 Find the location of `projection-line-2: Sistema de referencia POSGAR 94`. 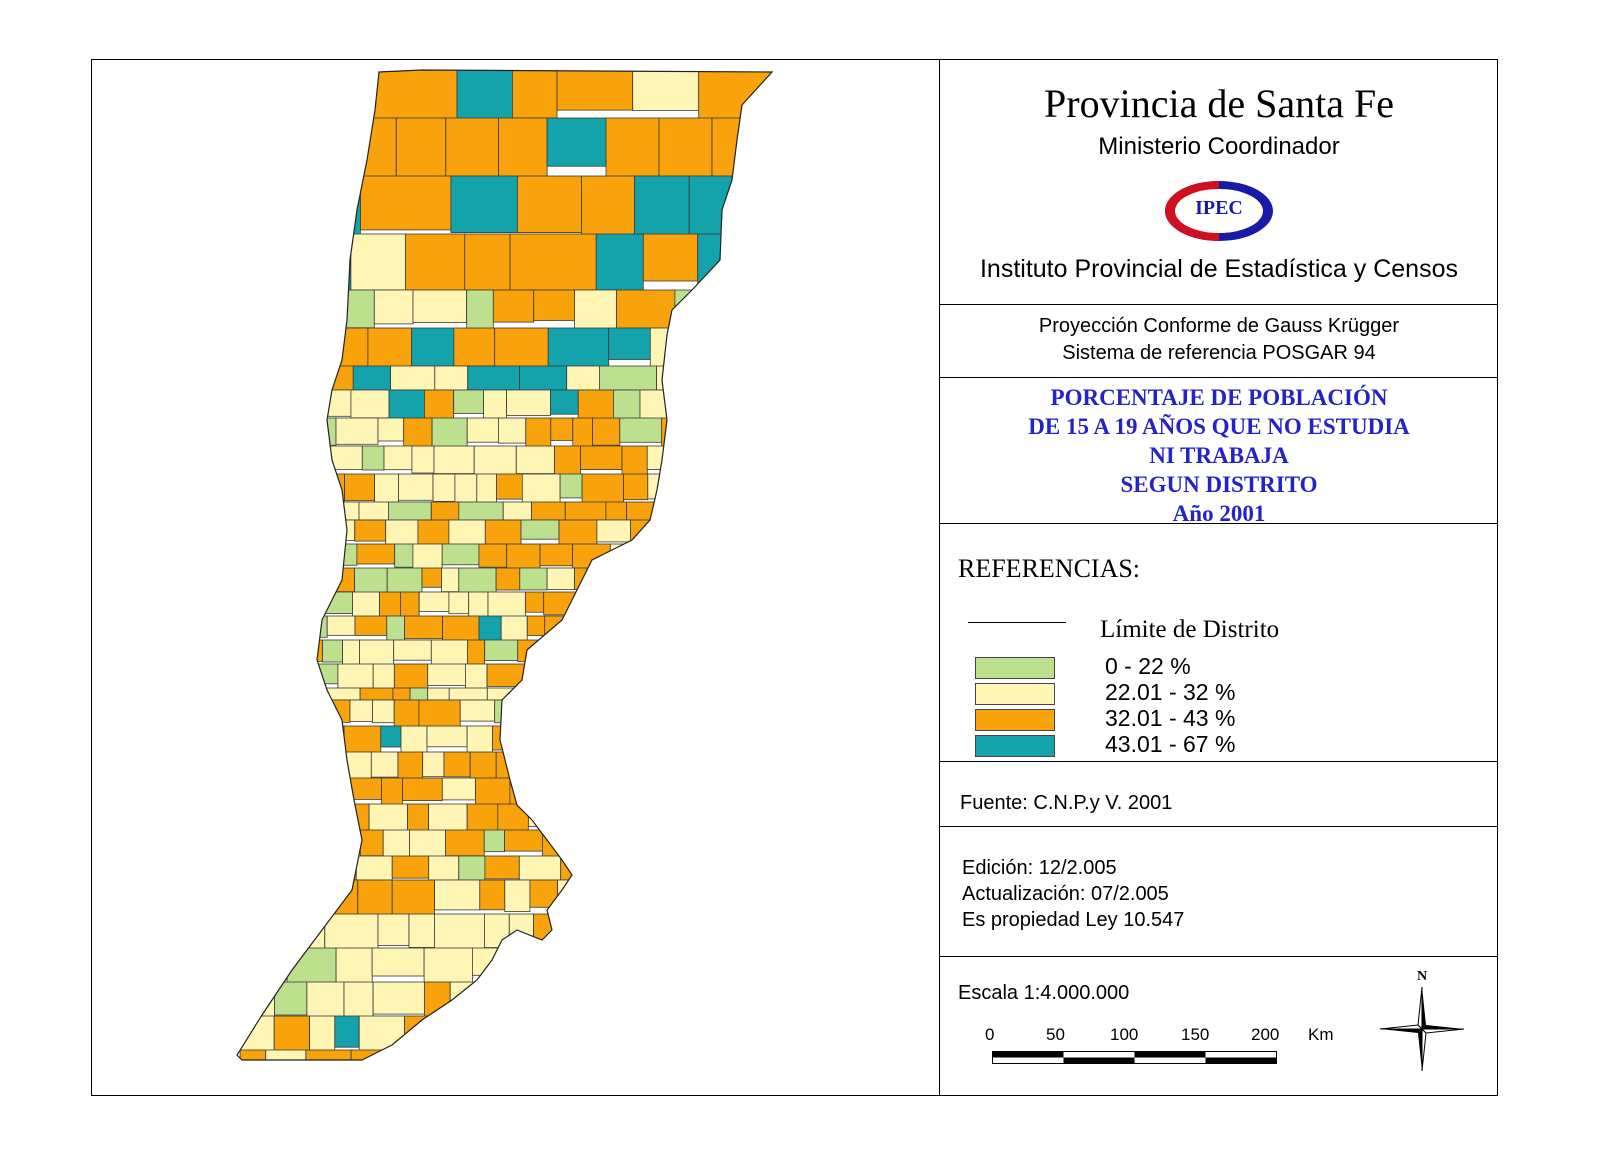

projection-line-2: Sistema de referencia POSGAR 94 is located at coordinates (1219, 353).